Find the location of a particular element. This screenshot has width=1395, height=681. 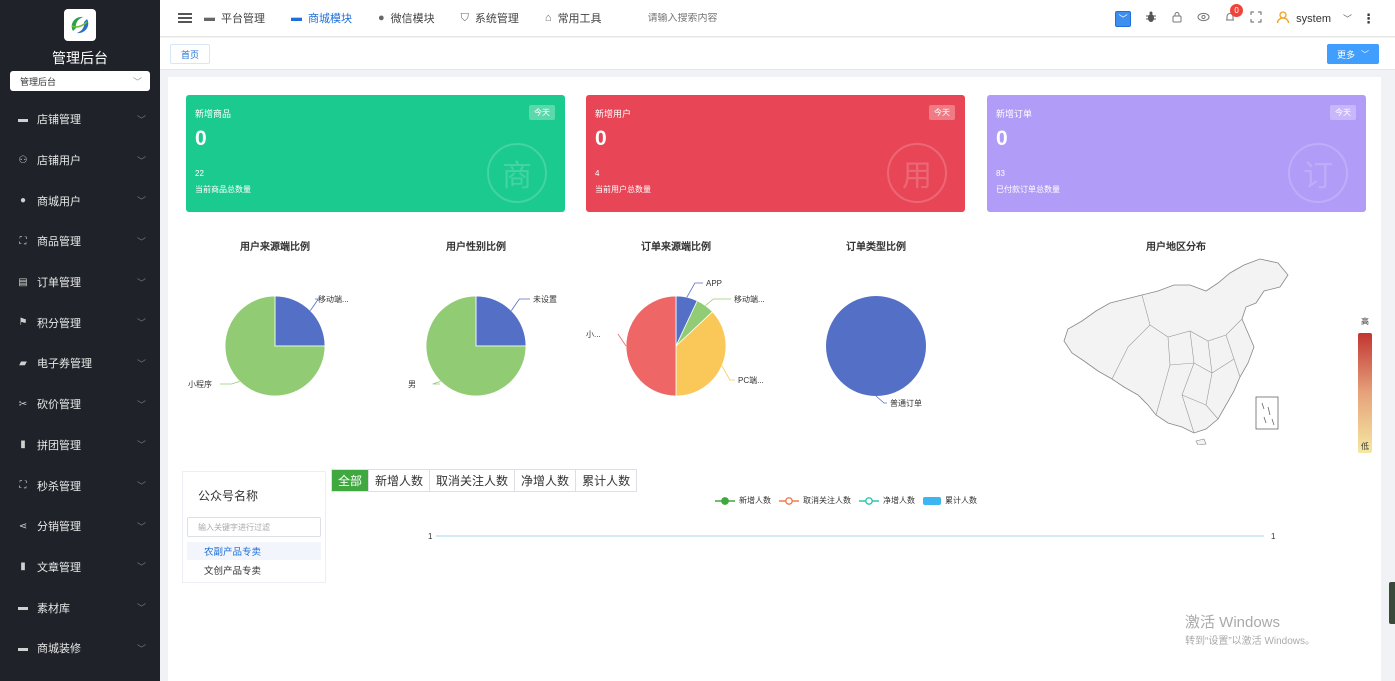

sidebar-item-label: 店铺管理 is located at coordinates (59, 120).